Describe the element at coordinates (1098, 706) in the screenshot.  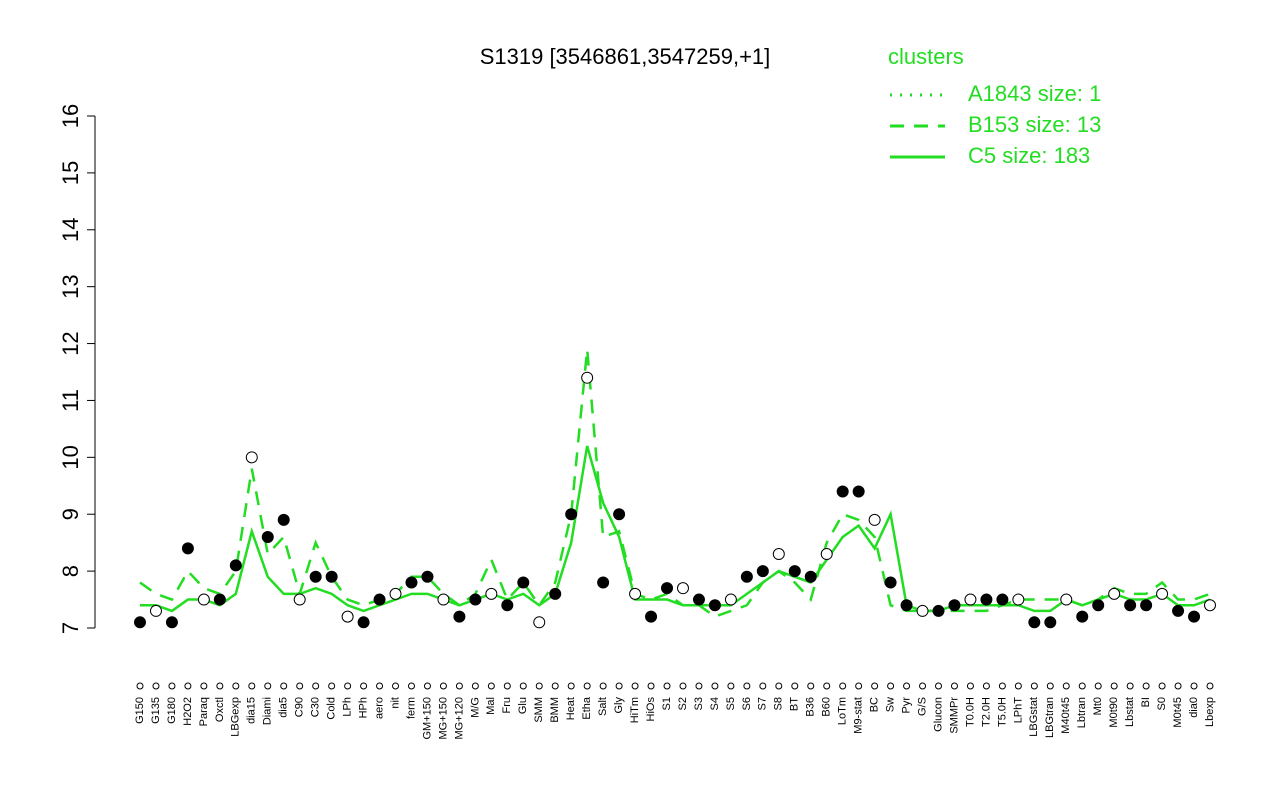
I see `x-tick-label: Mt0` at that location.